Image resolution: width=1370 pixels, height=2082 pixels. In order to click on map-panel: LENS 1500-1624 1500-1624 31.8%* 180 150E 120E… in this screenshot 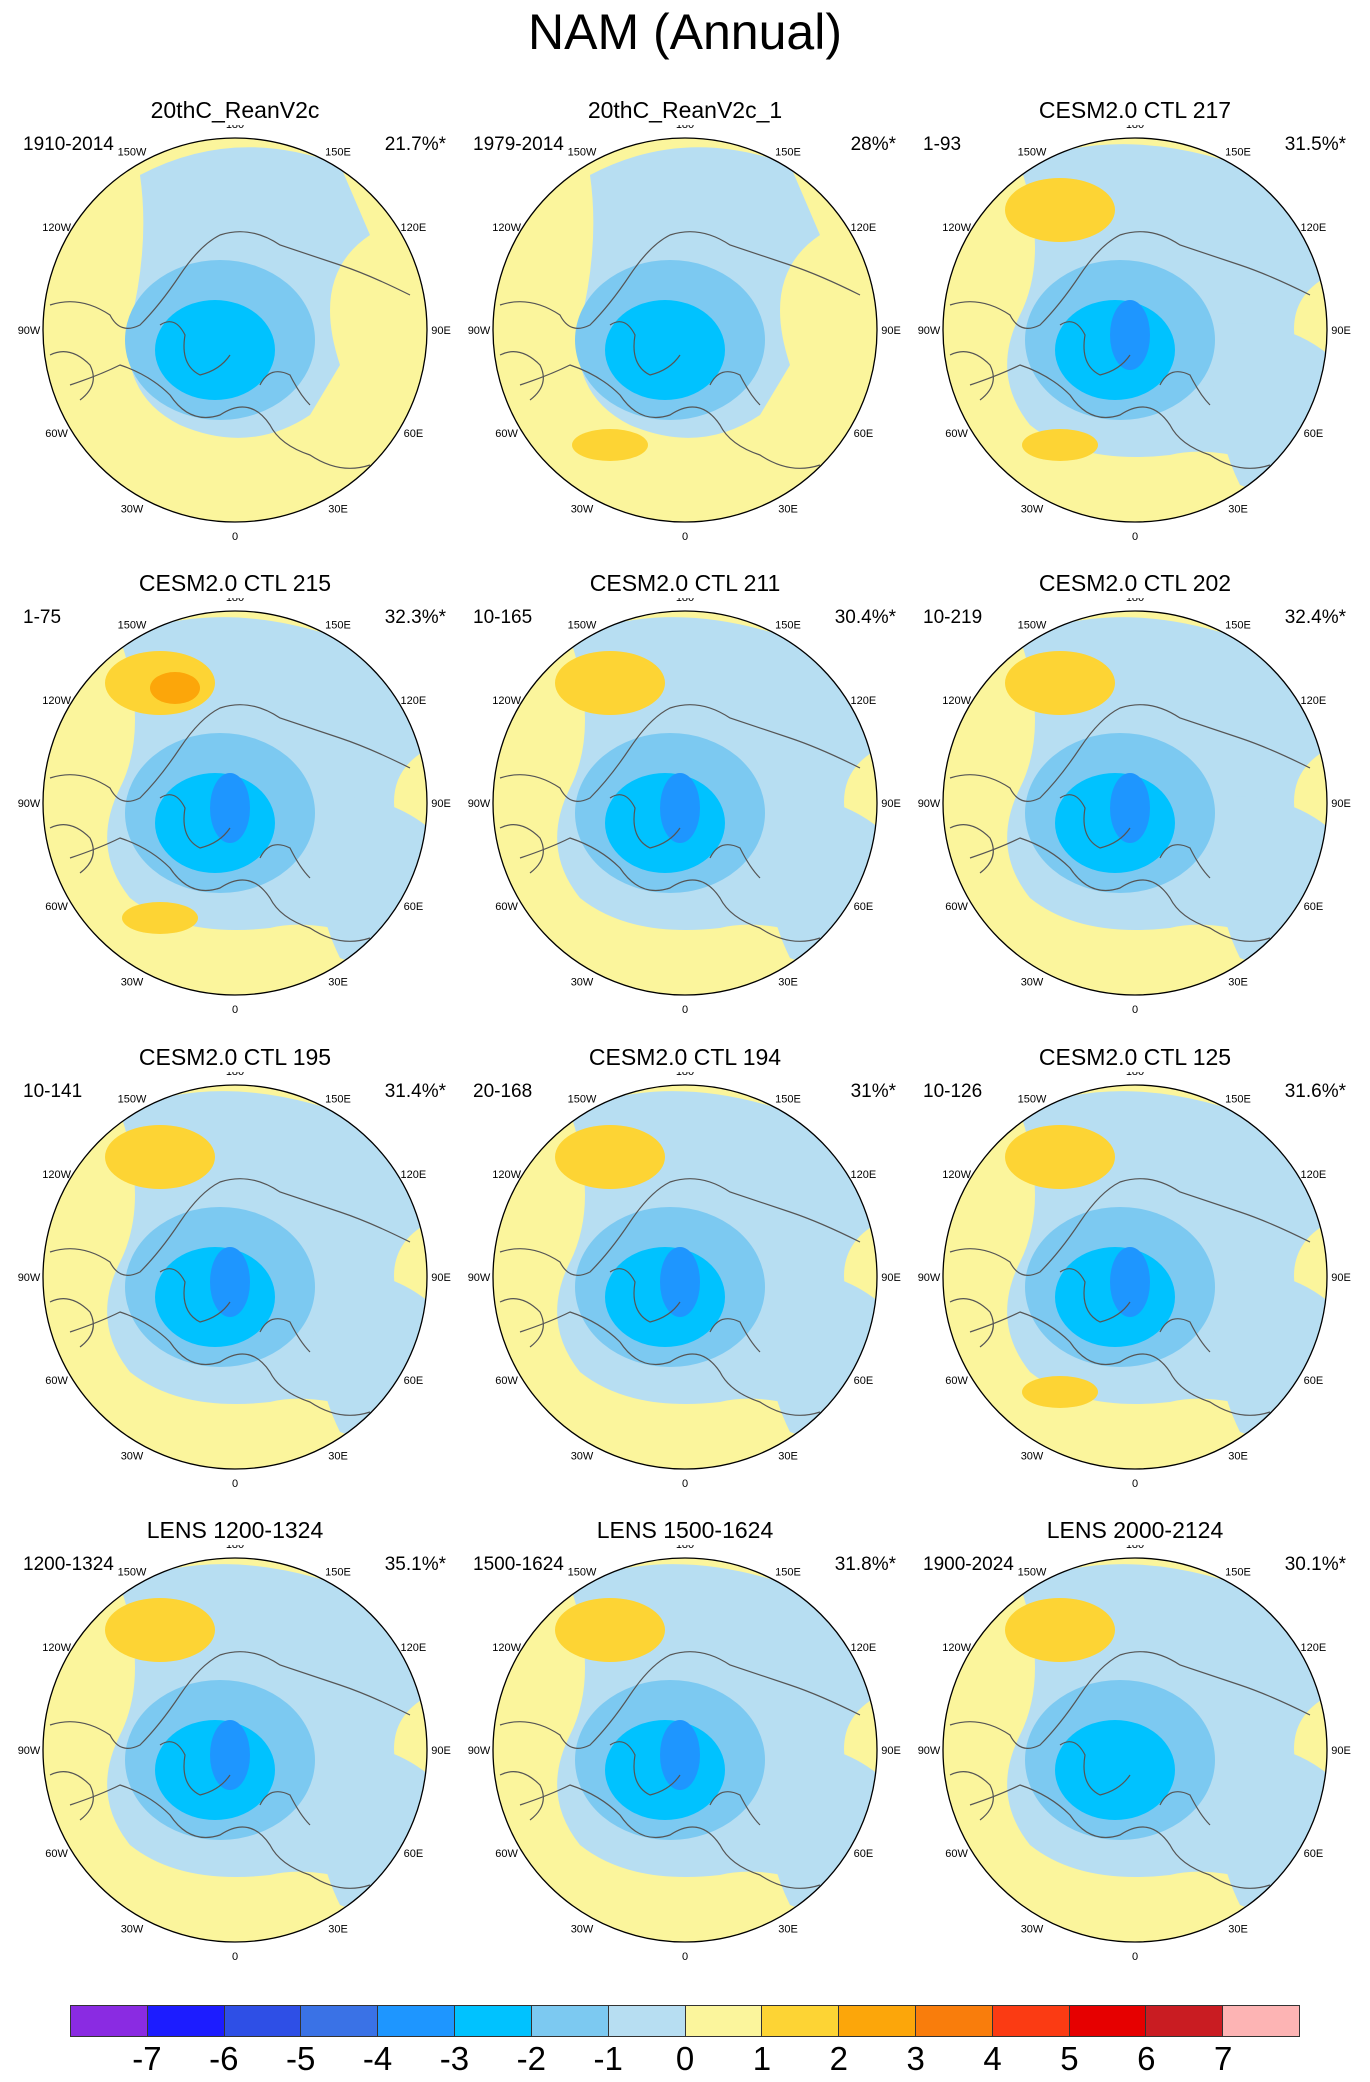, I will do `click(685, 1752)`.